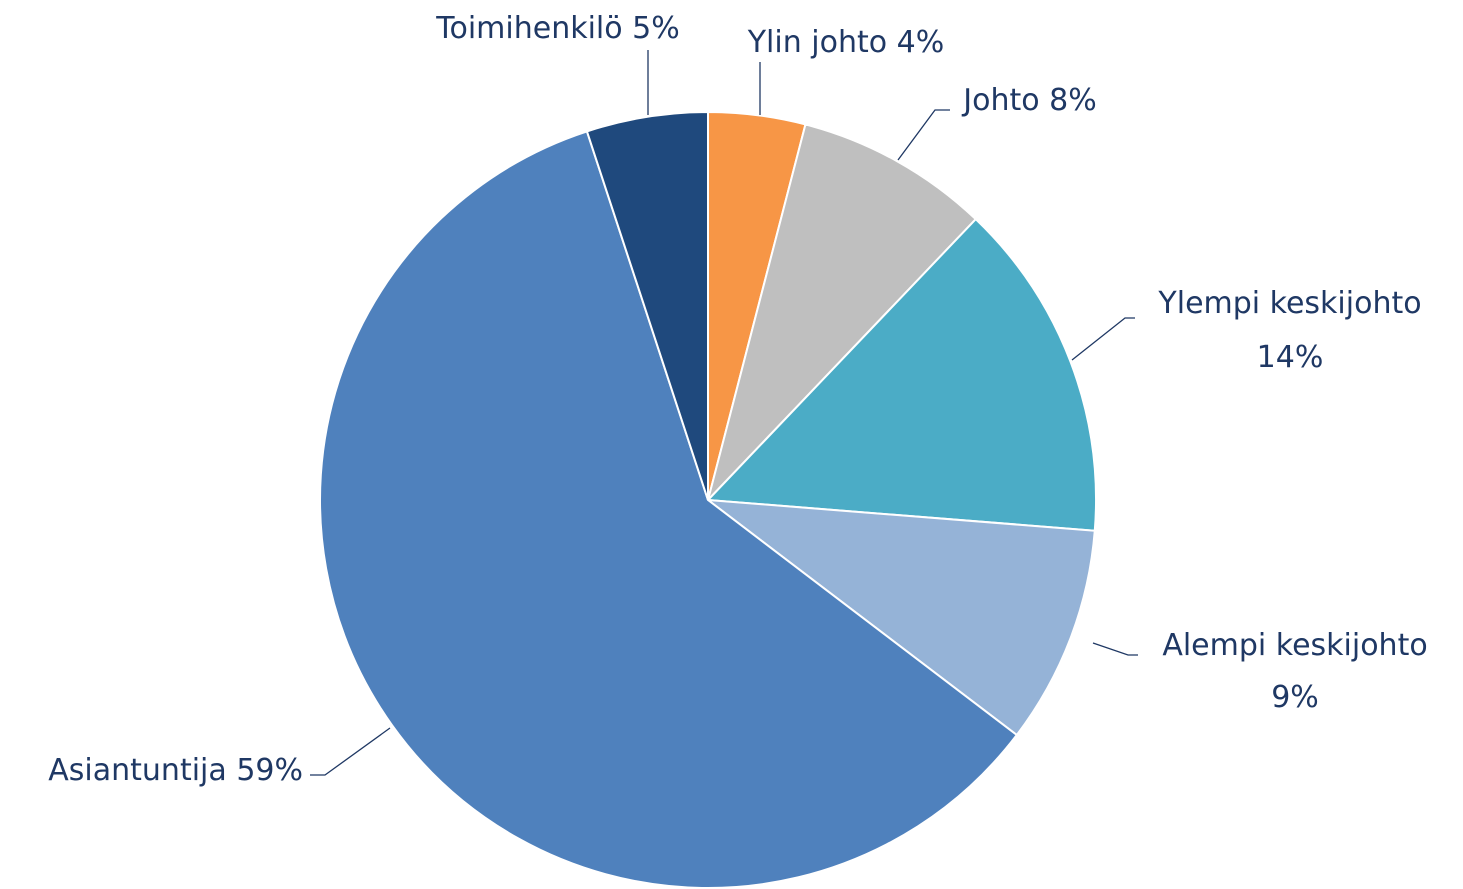 The image size is (1463, 889). I want to click on slice-label: Johto 8%, so click(1028, 100).